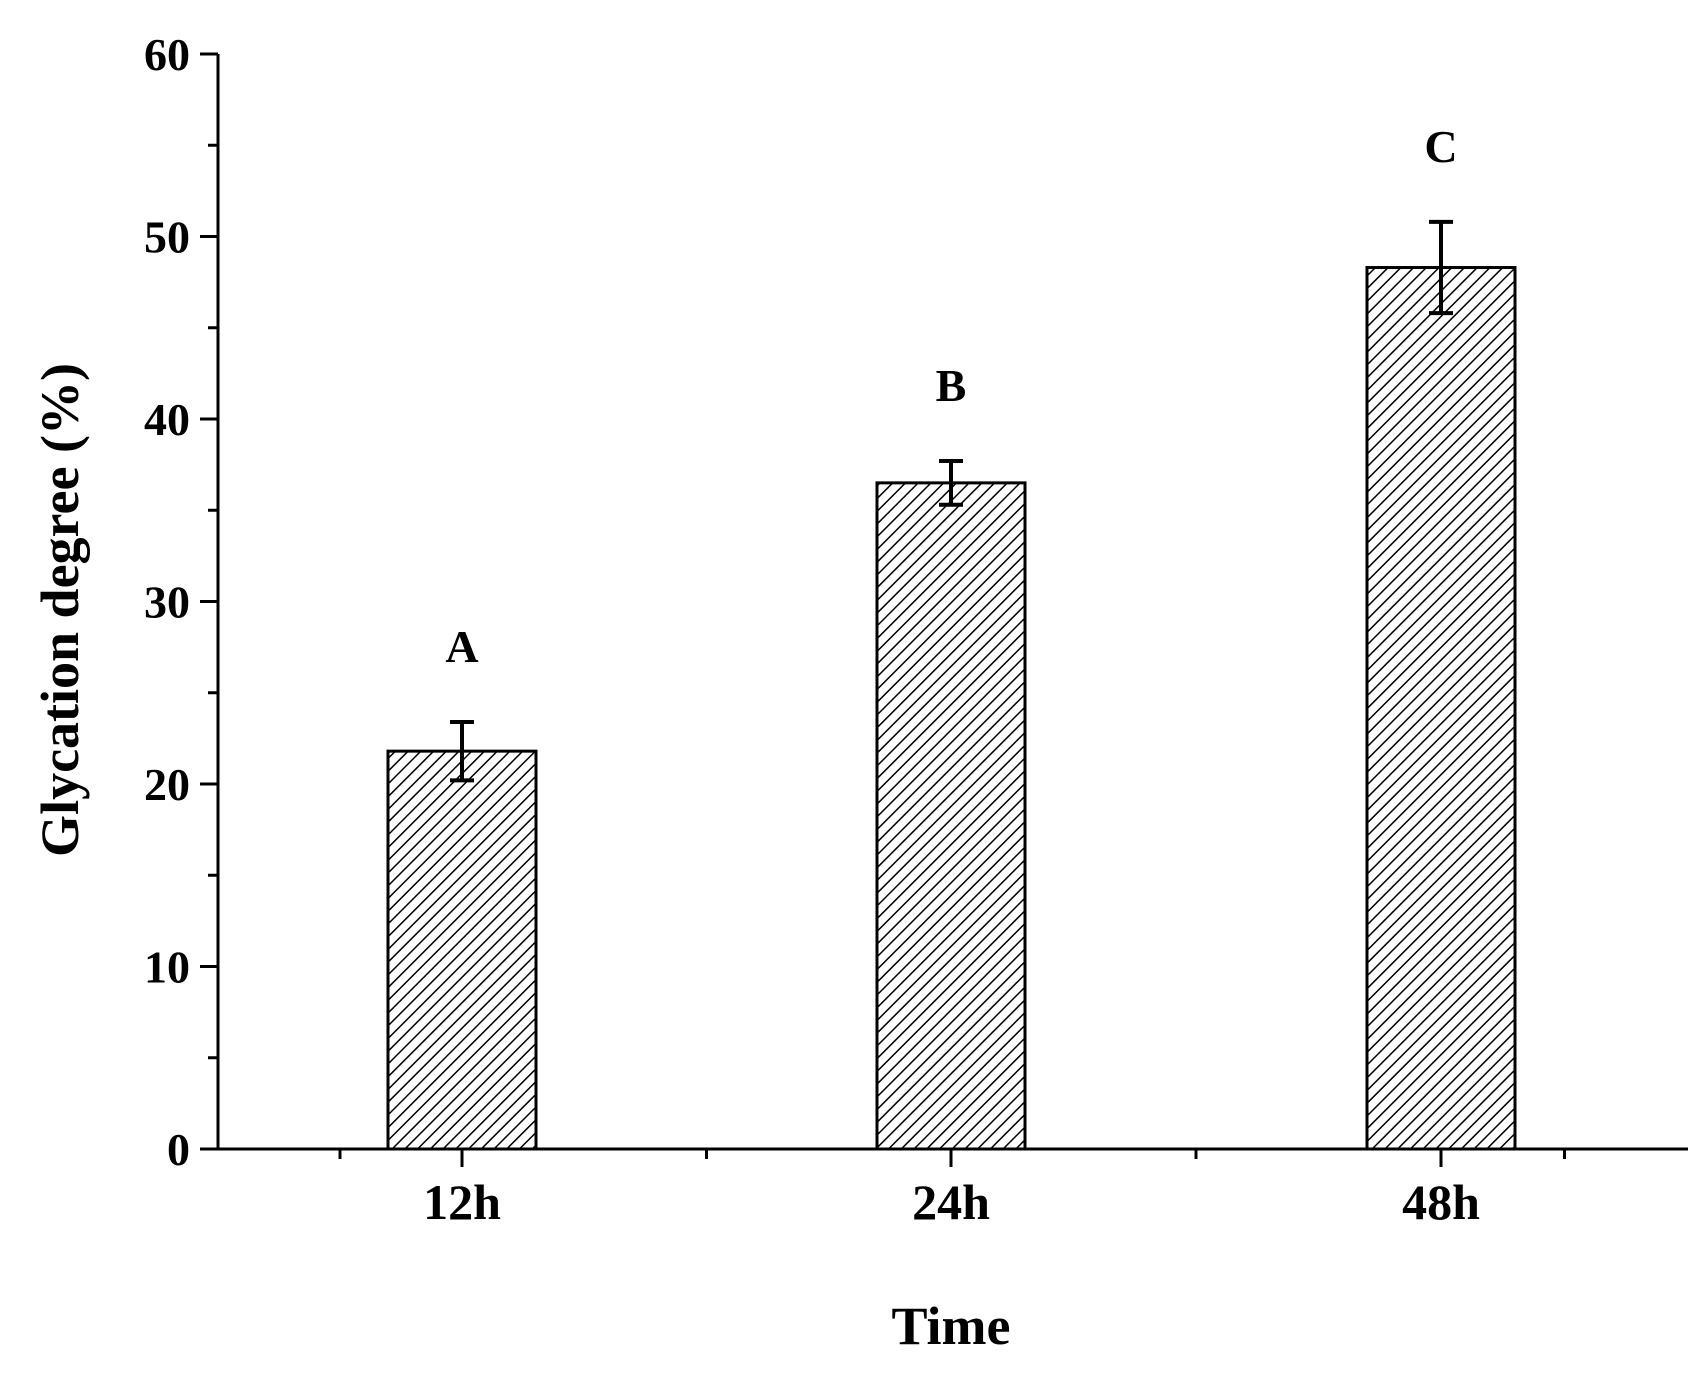 The image size is (1704, 1381). What do you see at coordinates (462, 950) in the screenshot?
I see `bar-12h` at bounding box center [462, 950].